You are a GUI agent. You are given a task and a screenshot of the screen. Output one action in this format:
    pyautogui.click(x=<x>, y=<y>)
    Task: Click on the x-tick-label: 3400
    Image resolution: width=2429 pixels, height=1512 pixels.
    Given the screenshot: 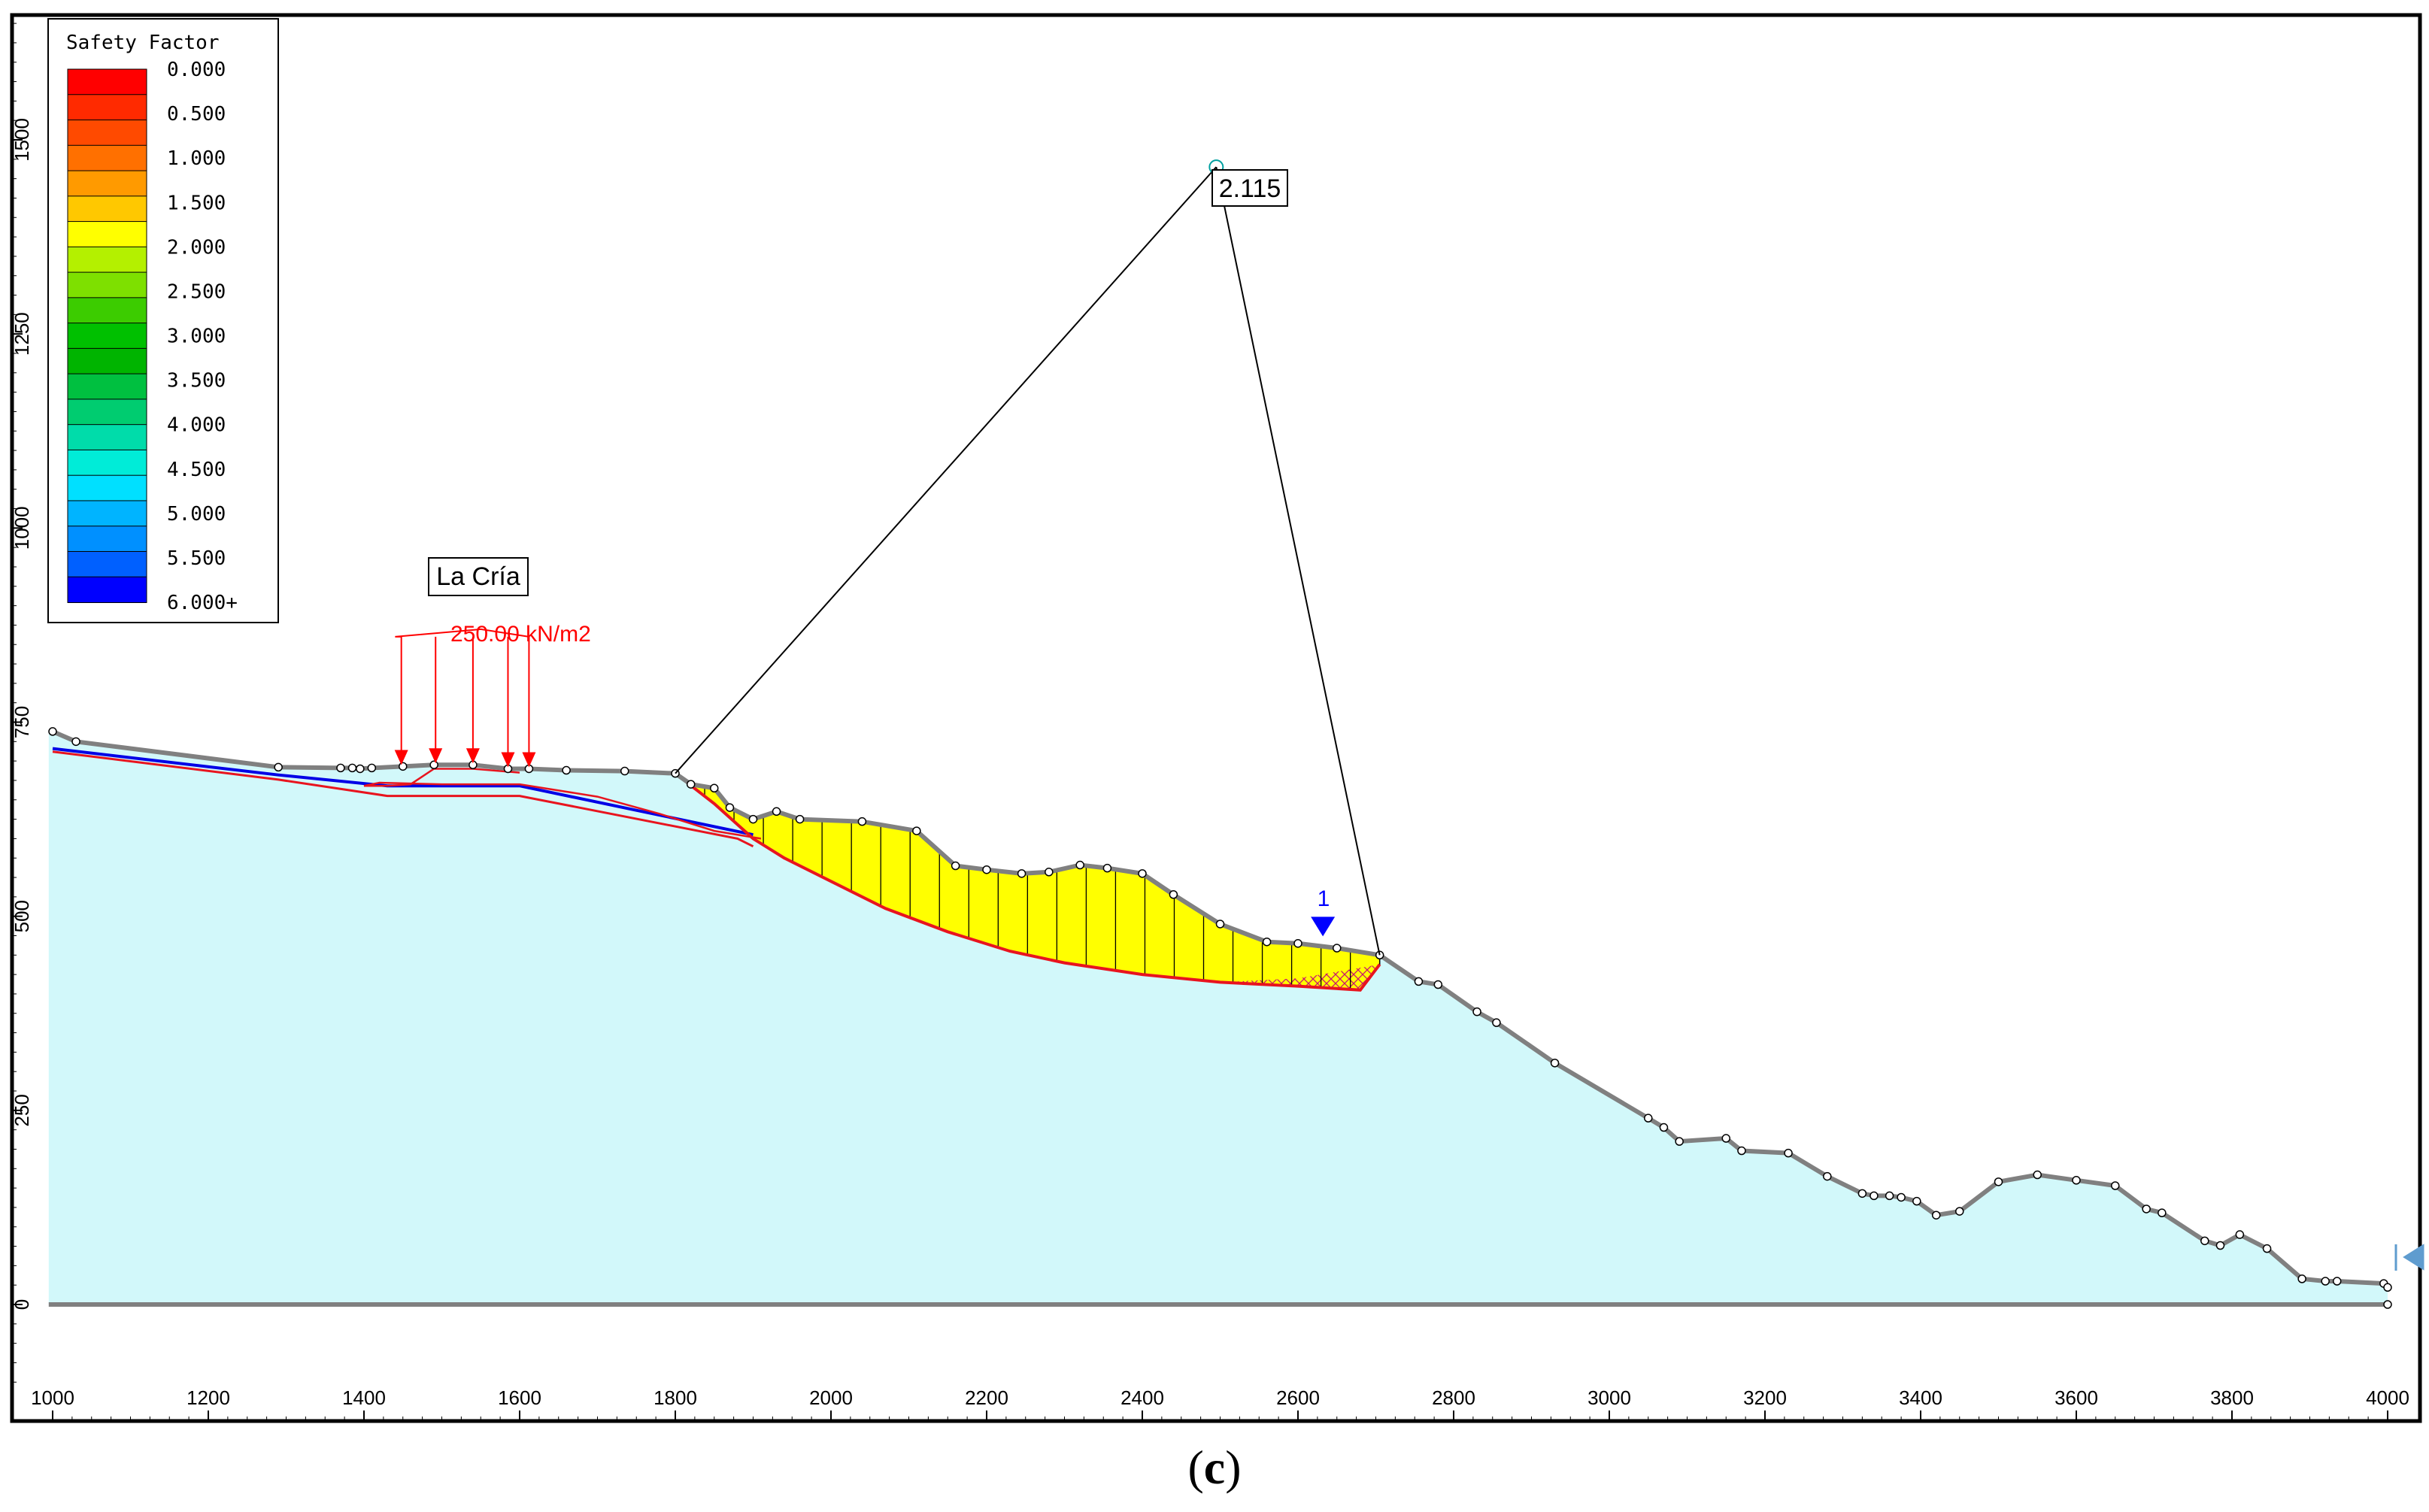 What is the action you would take?
    pyautogui.click(x=1920, y=1397)
    